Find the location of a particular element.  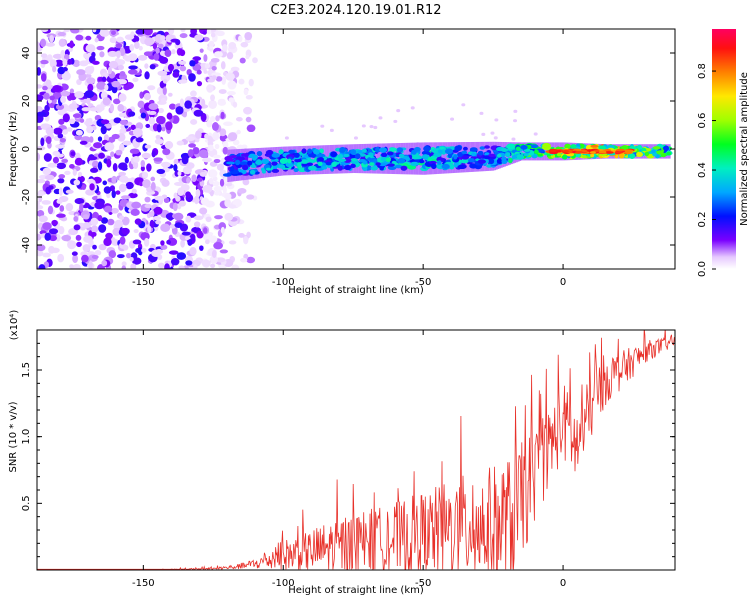

colorbar-tick-label: 0.6 is located at coordinates (702, 121).